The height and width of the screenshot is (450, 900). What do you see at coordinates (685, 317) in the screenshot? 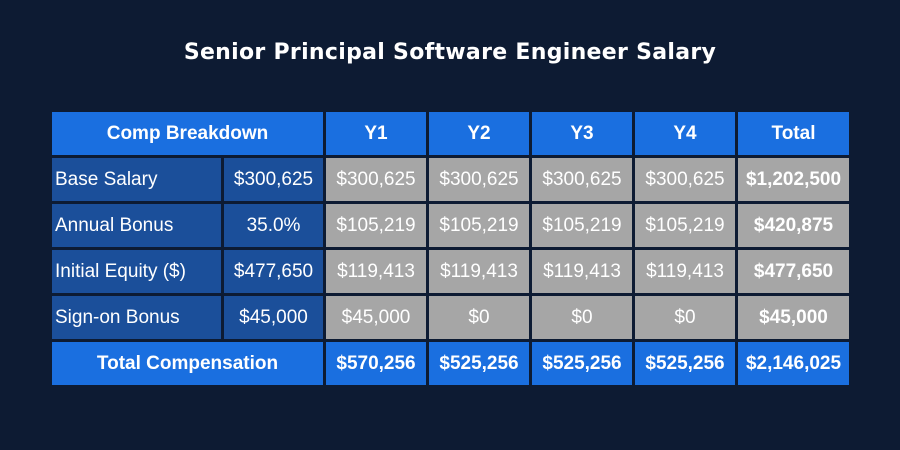
I see `row-y4: $0` at bounding box center [685, 317].